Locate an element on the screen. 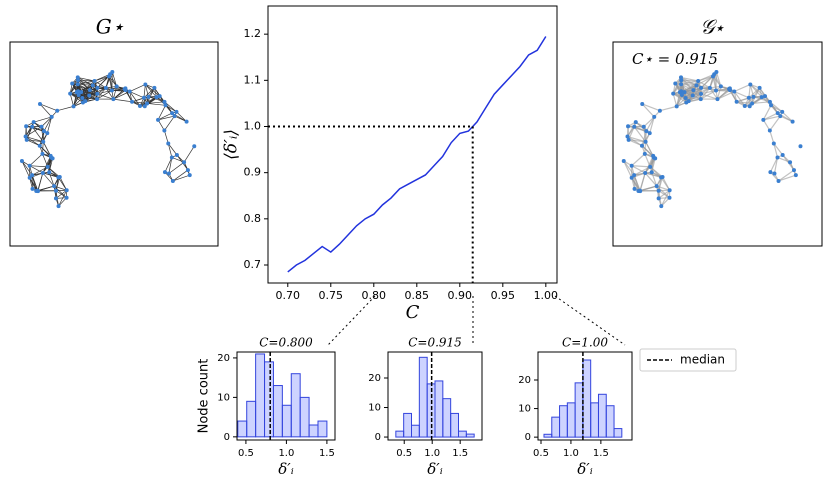  y-tick-label: 0 is located at coordinates (528, 437).